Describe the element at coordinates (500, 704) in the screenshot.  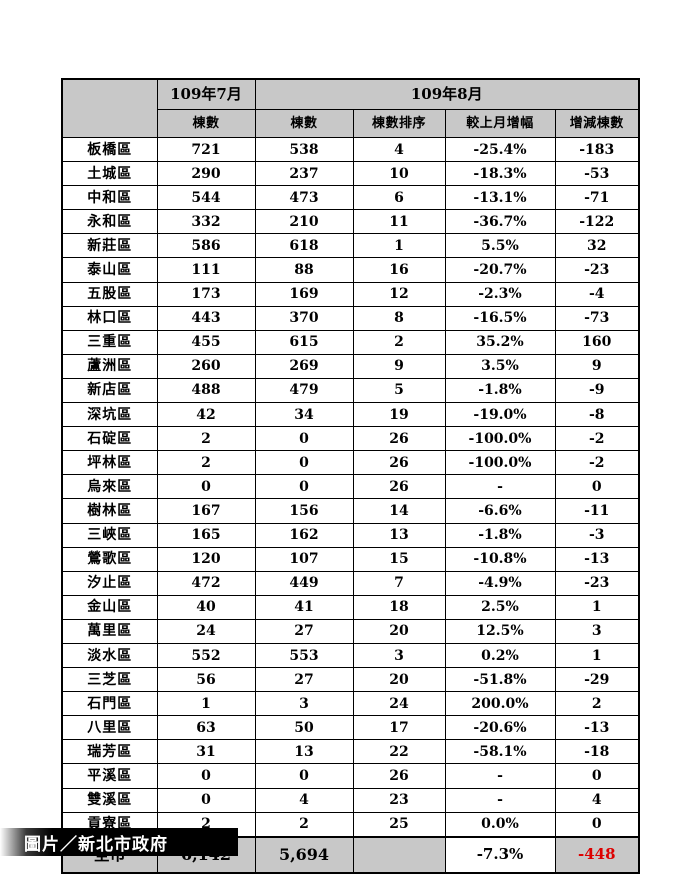
I see `change-percent: 200.0%` at that location.